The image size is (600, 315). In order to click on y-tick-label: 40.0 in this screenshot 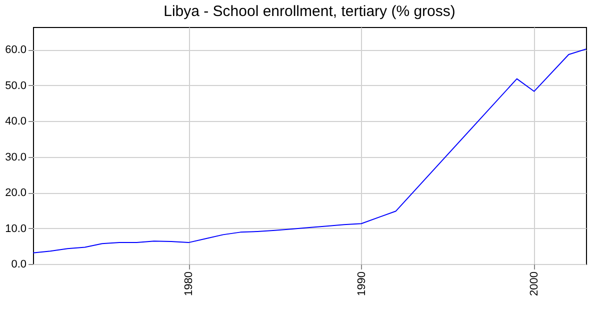, I will do `click(15, 122)`.